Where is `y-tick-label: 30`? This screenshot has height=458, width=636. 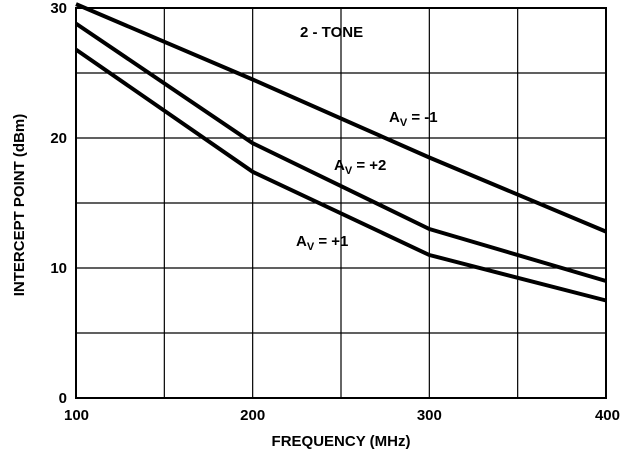
y-tick-label: 30 is located at coordinates (58, 8).